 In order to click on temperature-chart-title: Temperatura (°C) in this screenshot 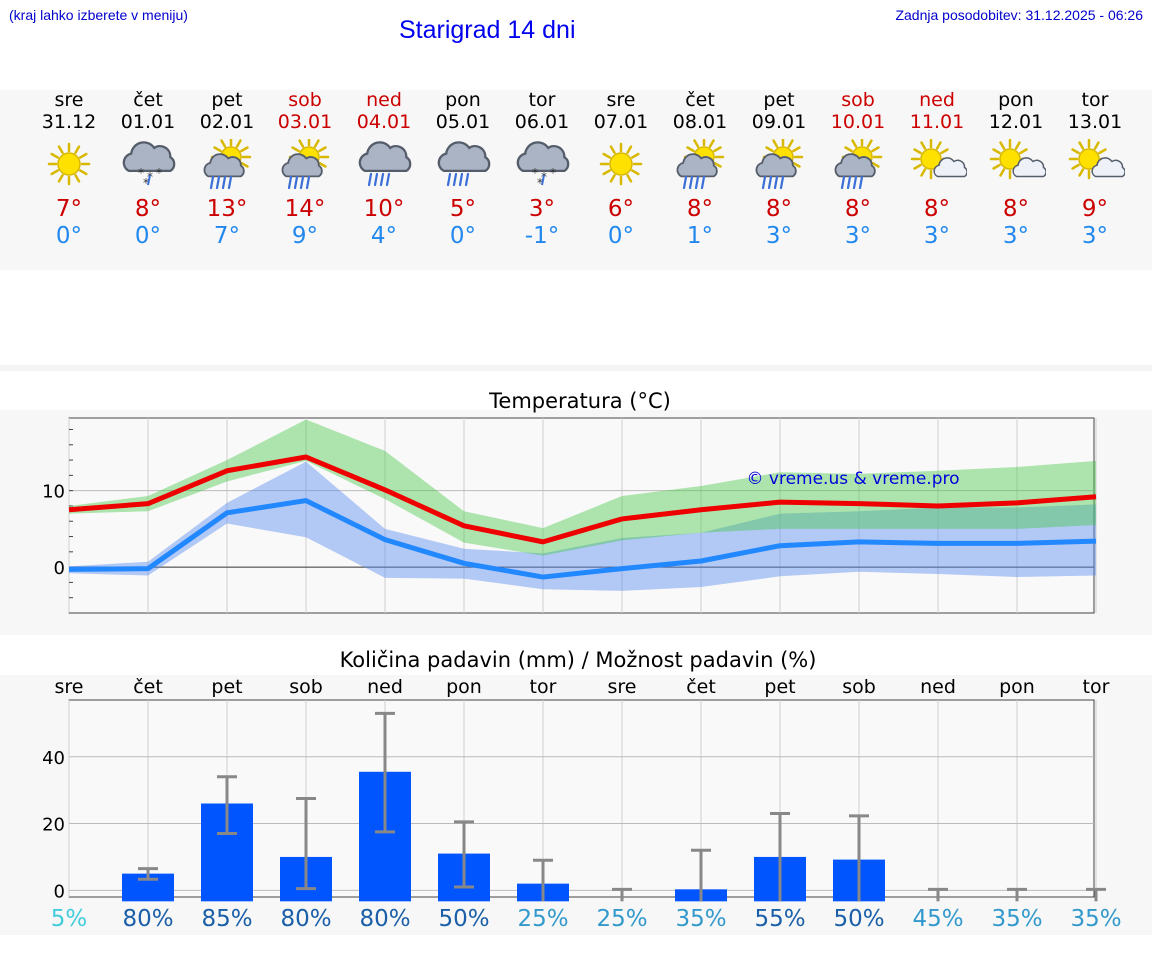, I will do `click(579, 401)`.